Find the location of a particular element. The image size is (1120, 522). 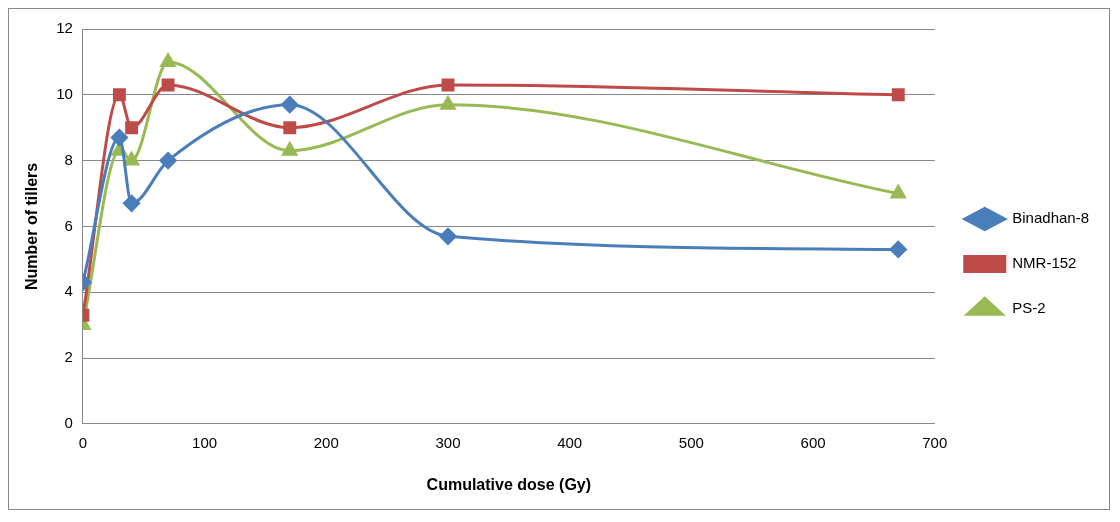

x-tick-label: 700 is located at coordinates (935, 442).